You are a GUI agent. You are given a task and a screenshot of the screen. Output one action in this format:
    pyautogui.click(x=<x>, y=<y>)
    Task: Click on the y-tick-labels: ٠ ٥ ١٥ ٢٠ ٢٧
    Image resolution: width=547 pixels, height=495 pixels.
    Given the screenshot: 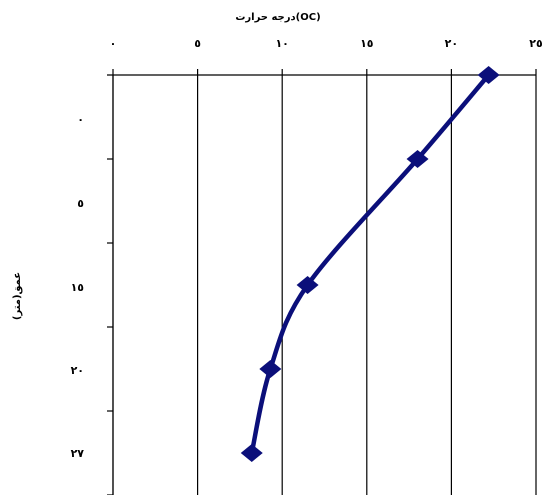 What is the action you would take?
    pyautogui.click(x=78, y=286)
    